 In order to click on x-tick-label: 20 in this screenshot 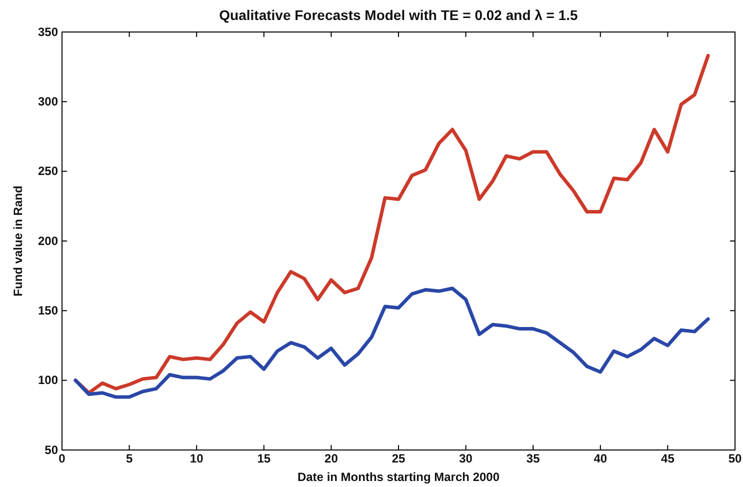, I will do `click(331, 459)`.